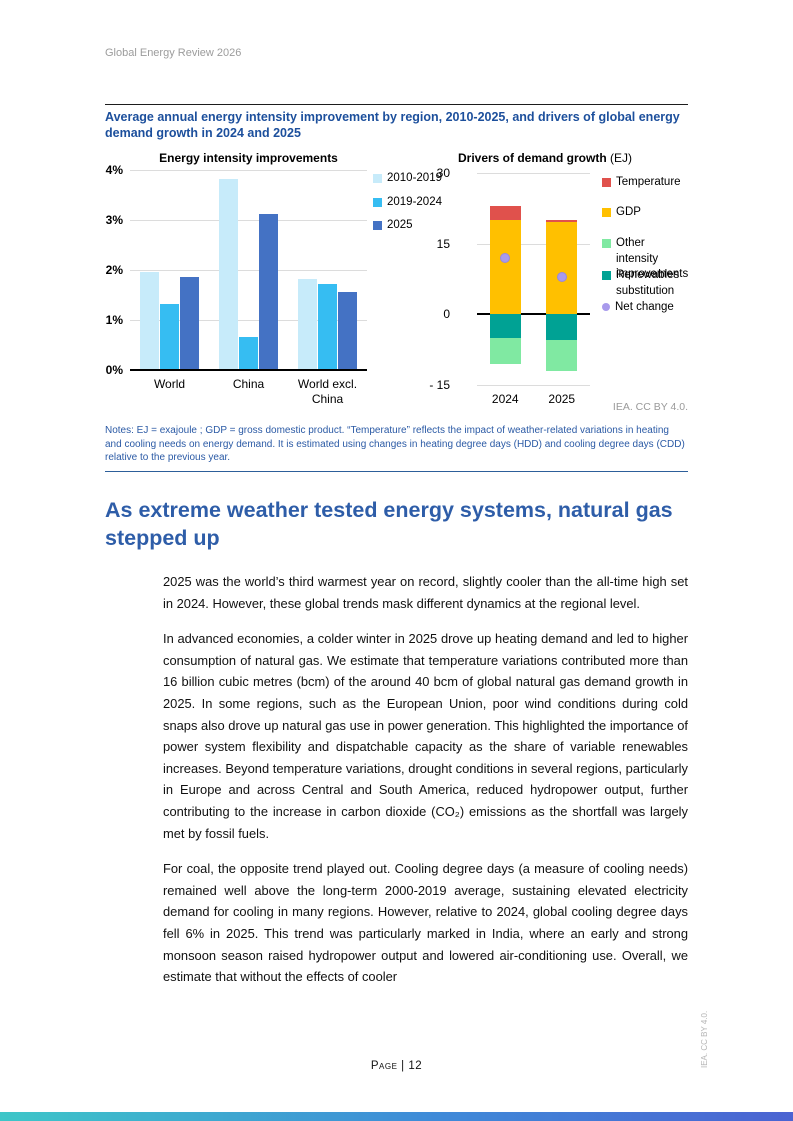  What do you see at coordinates (396, 104) in the screenshot?
I see `figure-top-rule` at bounding box center [396, 104].